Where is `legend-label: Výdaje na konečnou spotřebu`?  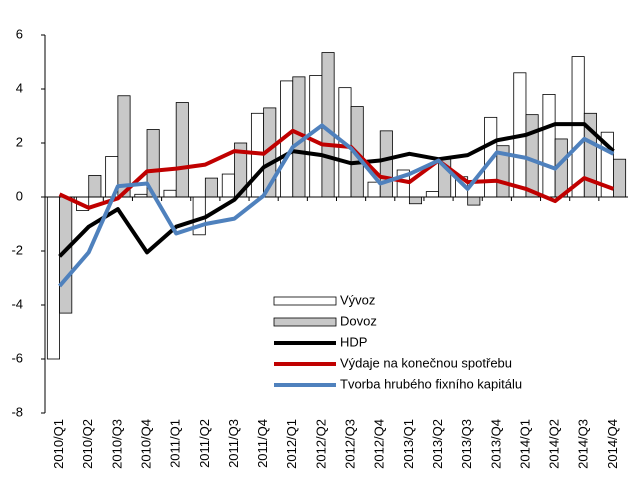
legend-label: Výdaje na konečnou spotřebu is located at coordinates (426, 362).